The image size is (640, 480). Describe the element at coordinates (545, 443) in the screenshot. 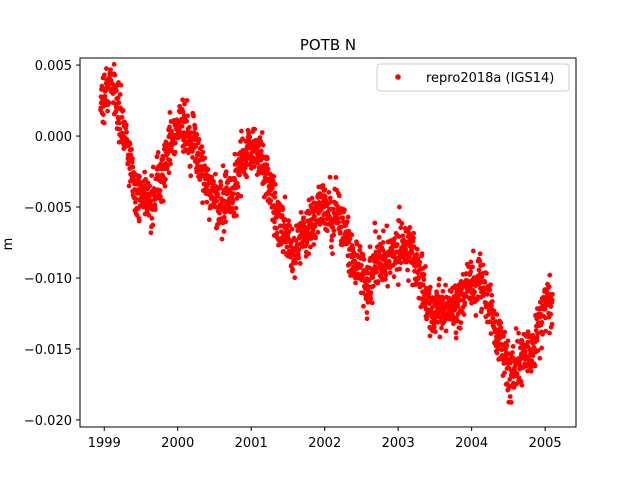

I see `x-tick-label: 2005` at that location.